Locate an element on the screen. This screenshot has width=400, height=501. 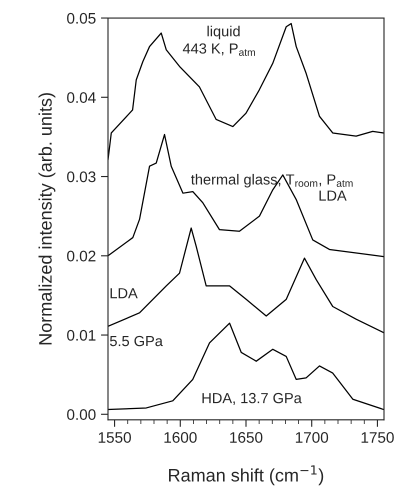
y-tick-label: 0.04 is located at coordinates (81, 97).